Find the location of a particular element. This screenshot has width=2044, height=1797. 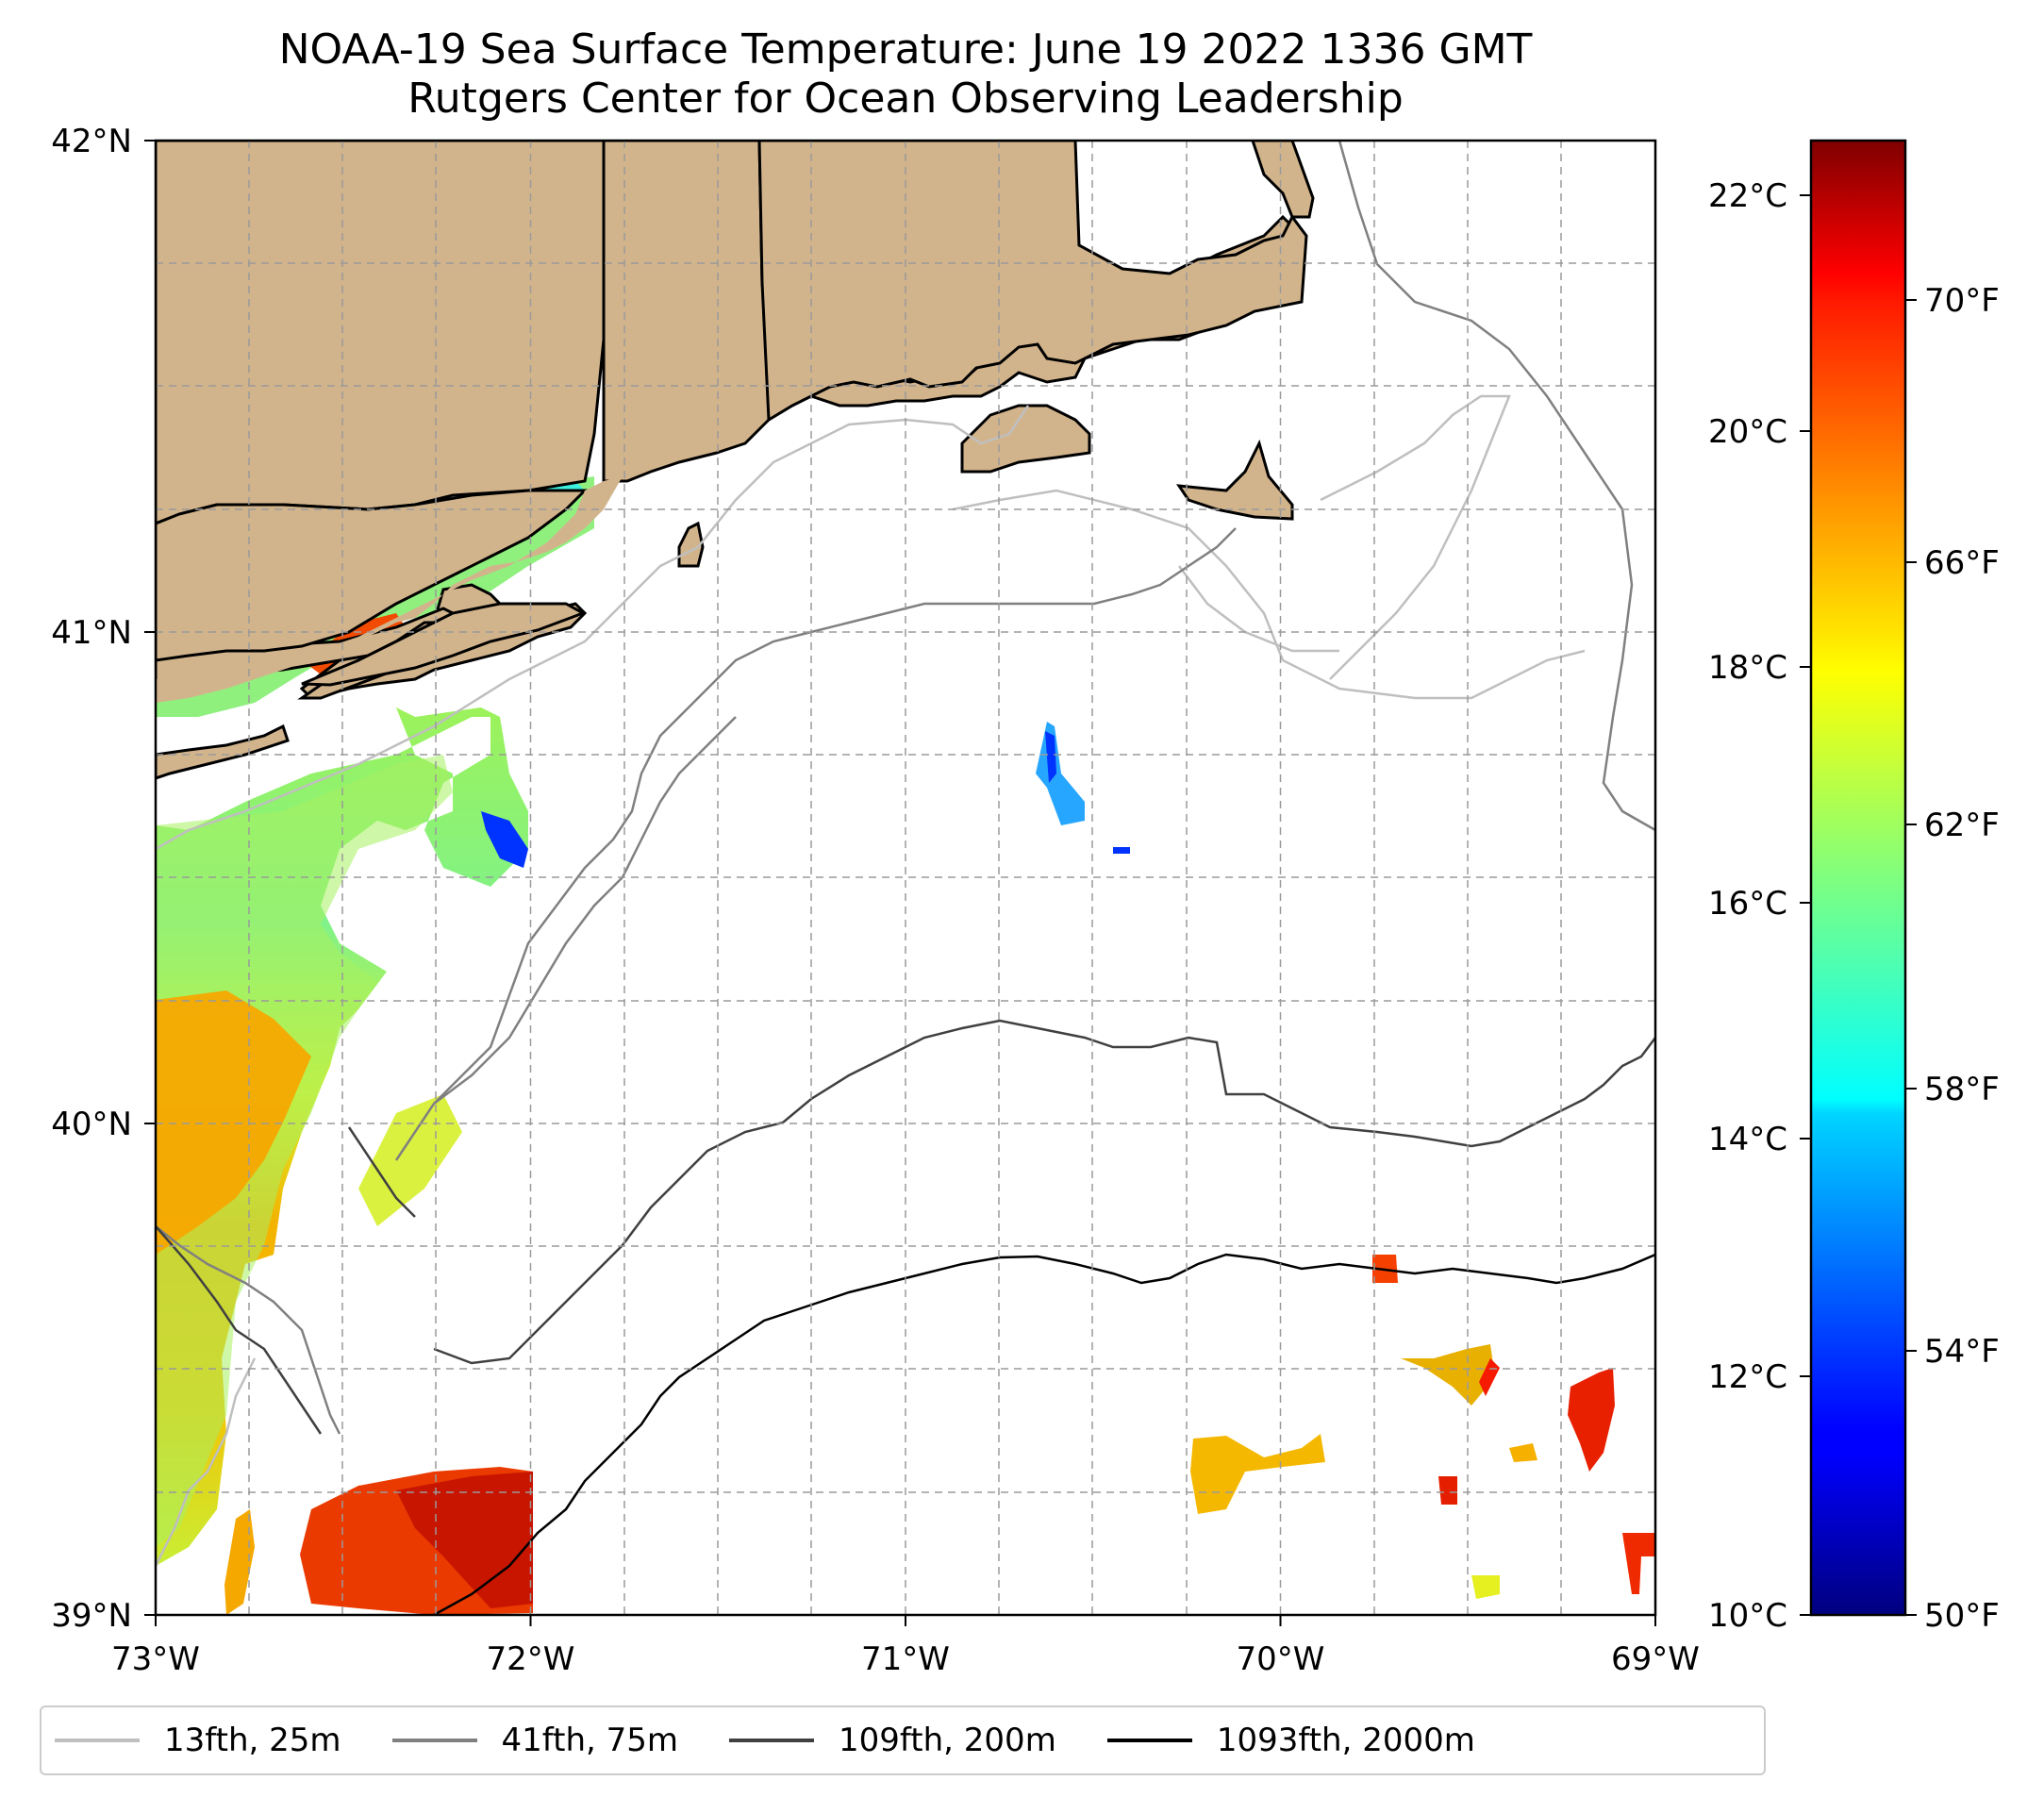

x-tick-label: 71°W is located at coordinates (905, 1659).